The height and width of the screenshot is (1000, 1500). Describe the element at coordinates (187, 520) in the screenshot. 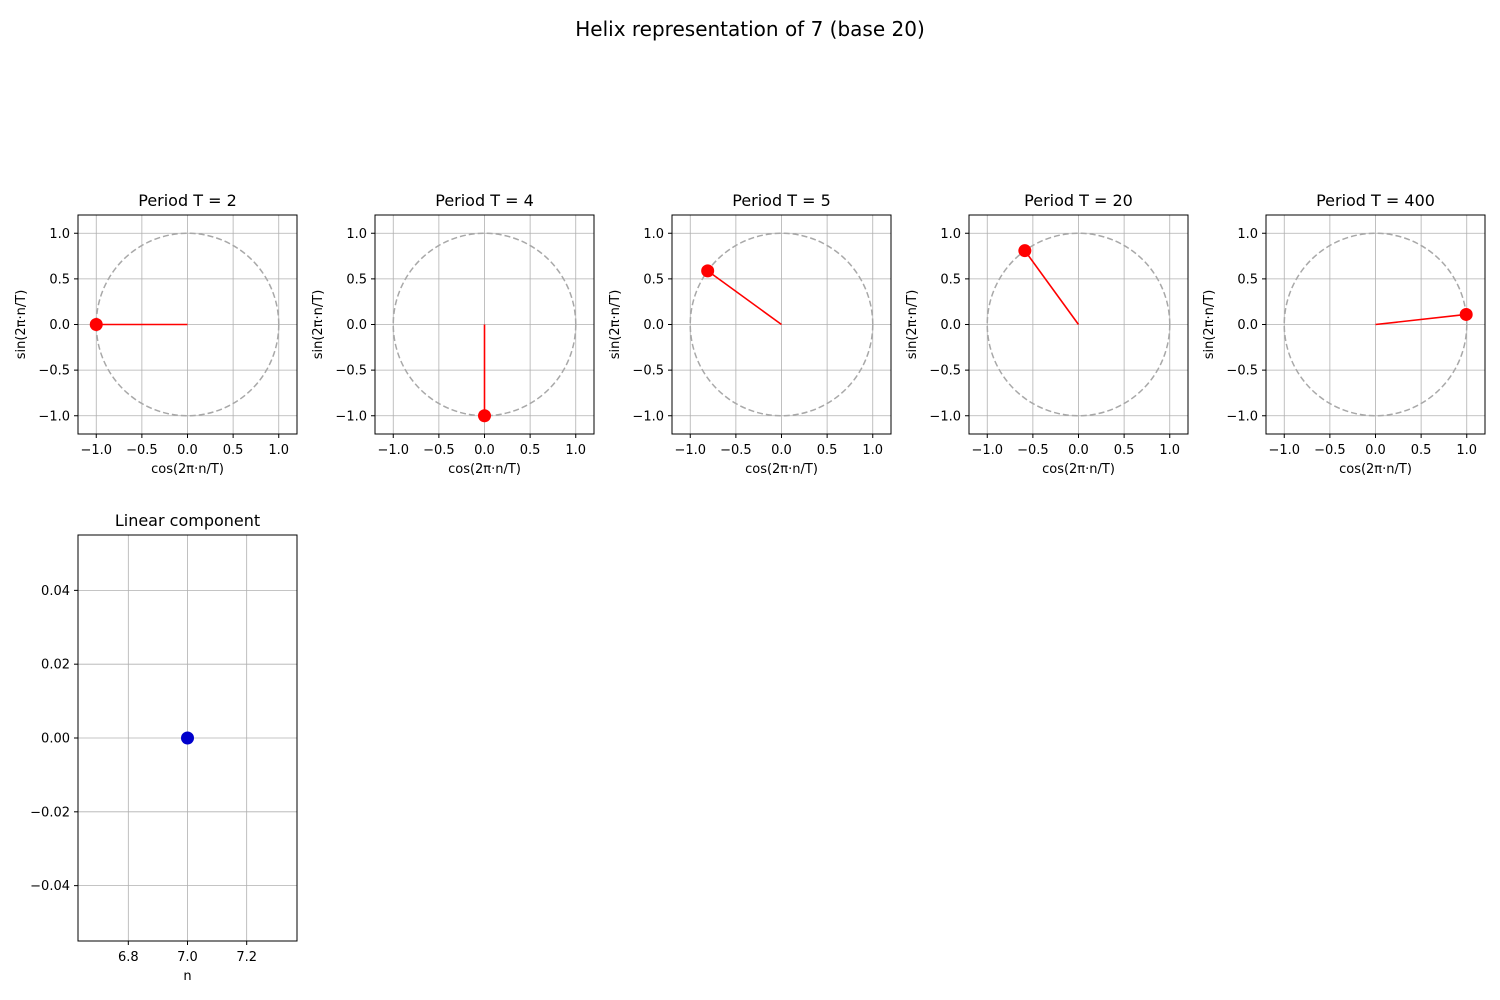

I see `subplot-title: Linear component` at that location.